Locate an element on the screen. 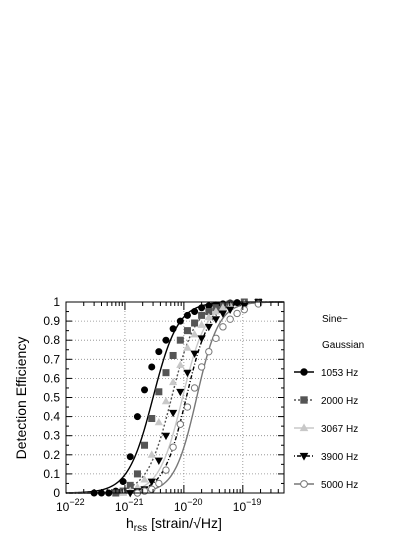 Image resolution: width=415 pixels, height=537 pixels. y-tick-label: 0.2 is located at coordinates (51, 455).